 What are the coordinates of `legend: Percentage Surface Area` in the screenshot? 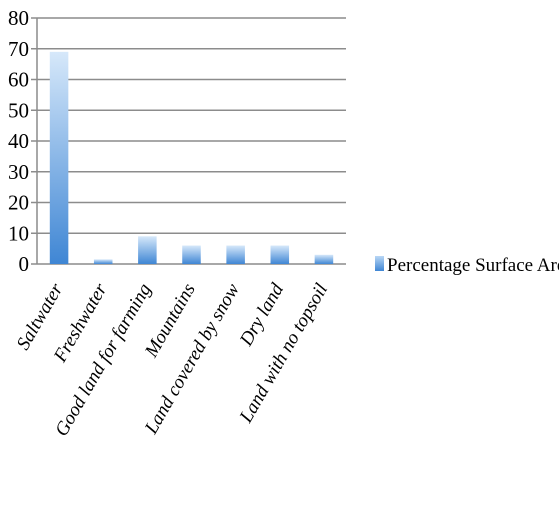 It's located at (467, 265).